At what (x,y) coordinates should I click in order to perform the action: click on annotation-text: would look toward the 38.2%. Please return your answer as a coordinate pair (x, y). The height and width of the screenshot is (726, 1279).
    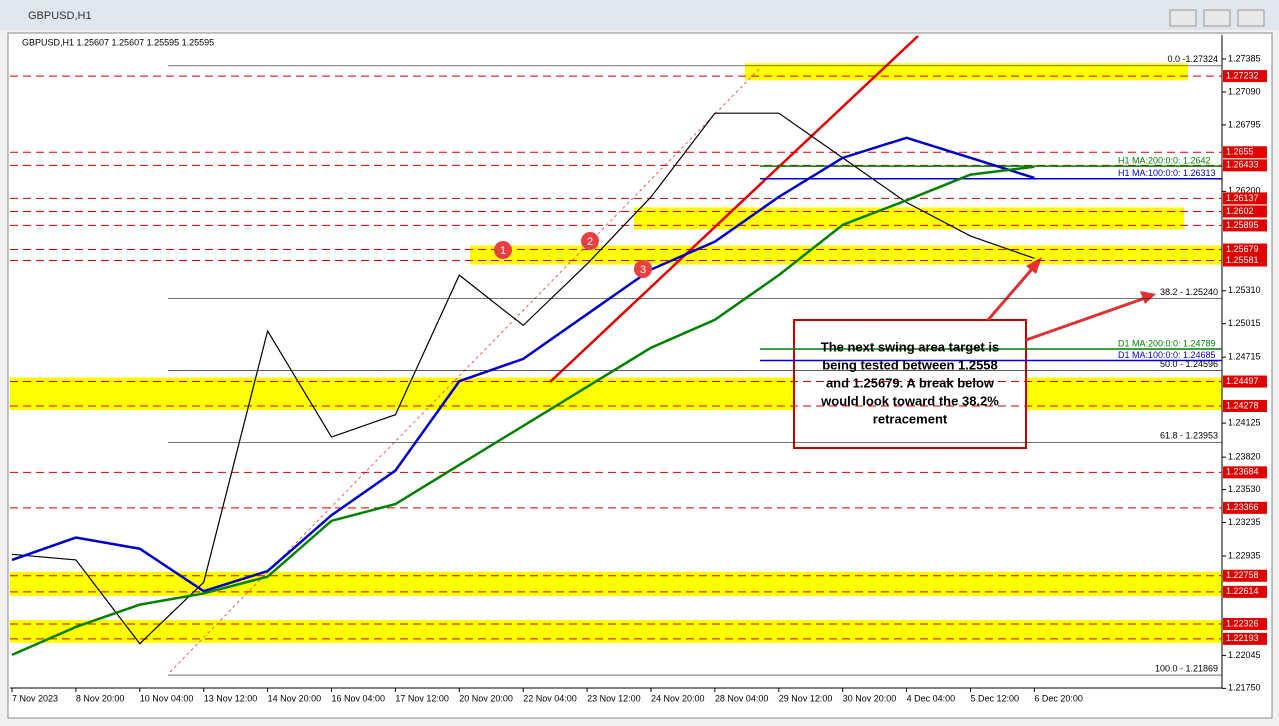
    Looking at the image, I should click on (909, 400).